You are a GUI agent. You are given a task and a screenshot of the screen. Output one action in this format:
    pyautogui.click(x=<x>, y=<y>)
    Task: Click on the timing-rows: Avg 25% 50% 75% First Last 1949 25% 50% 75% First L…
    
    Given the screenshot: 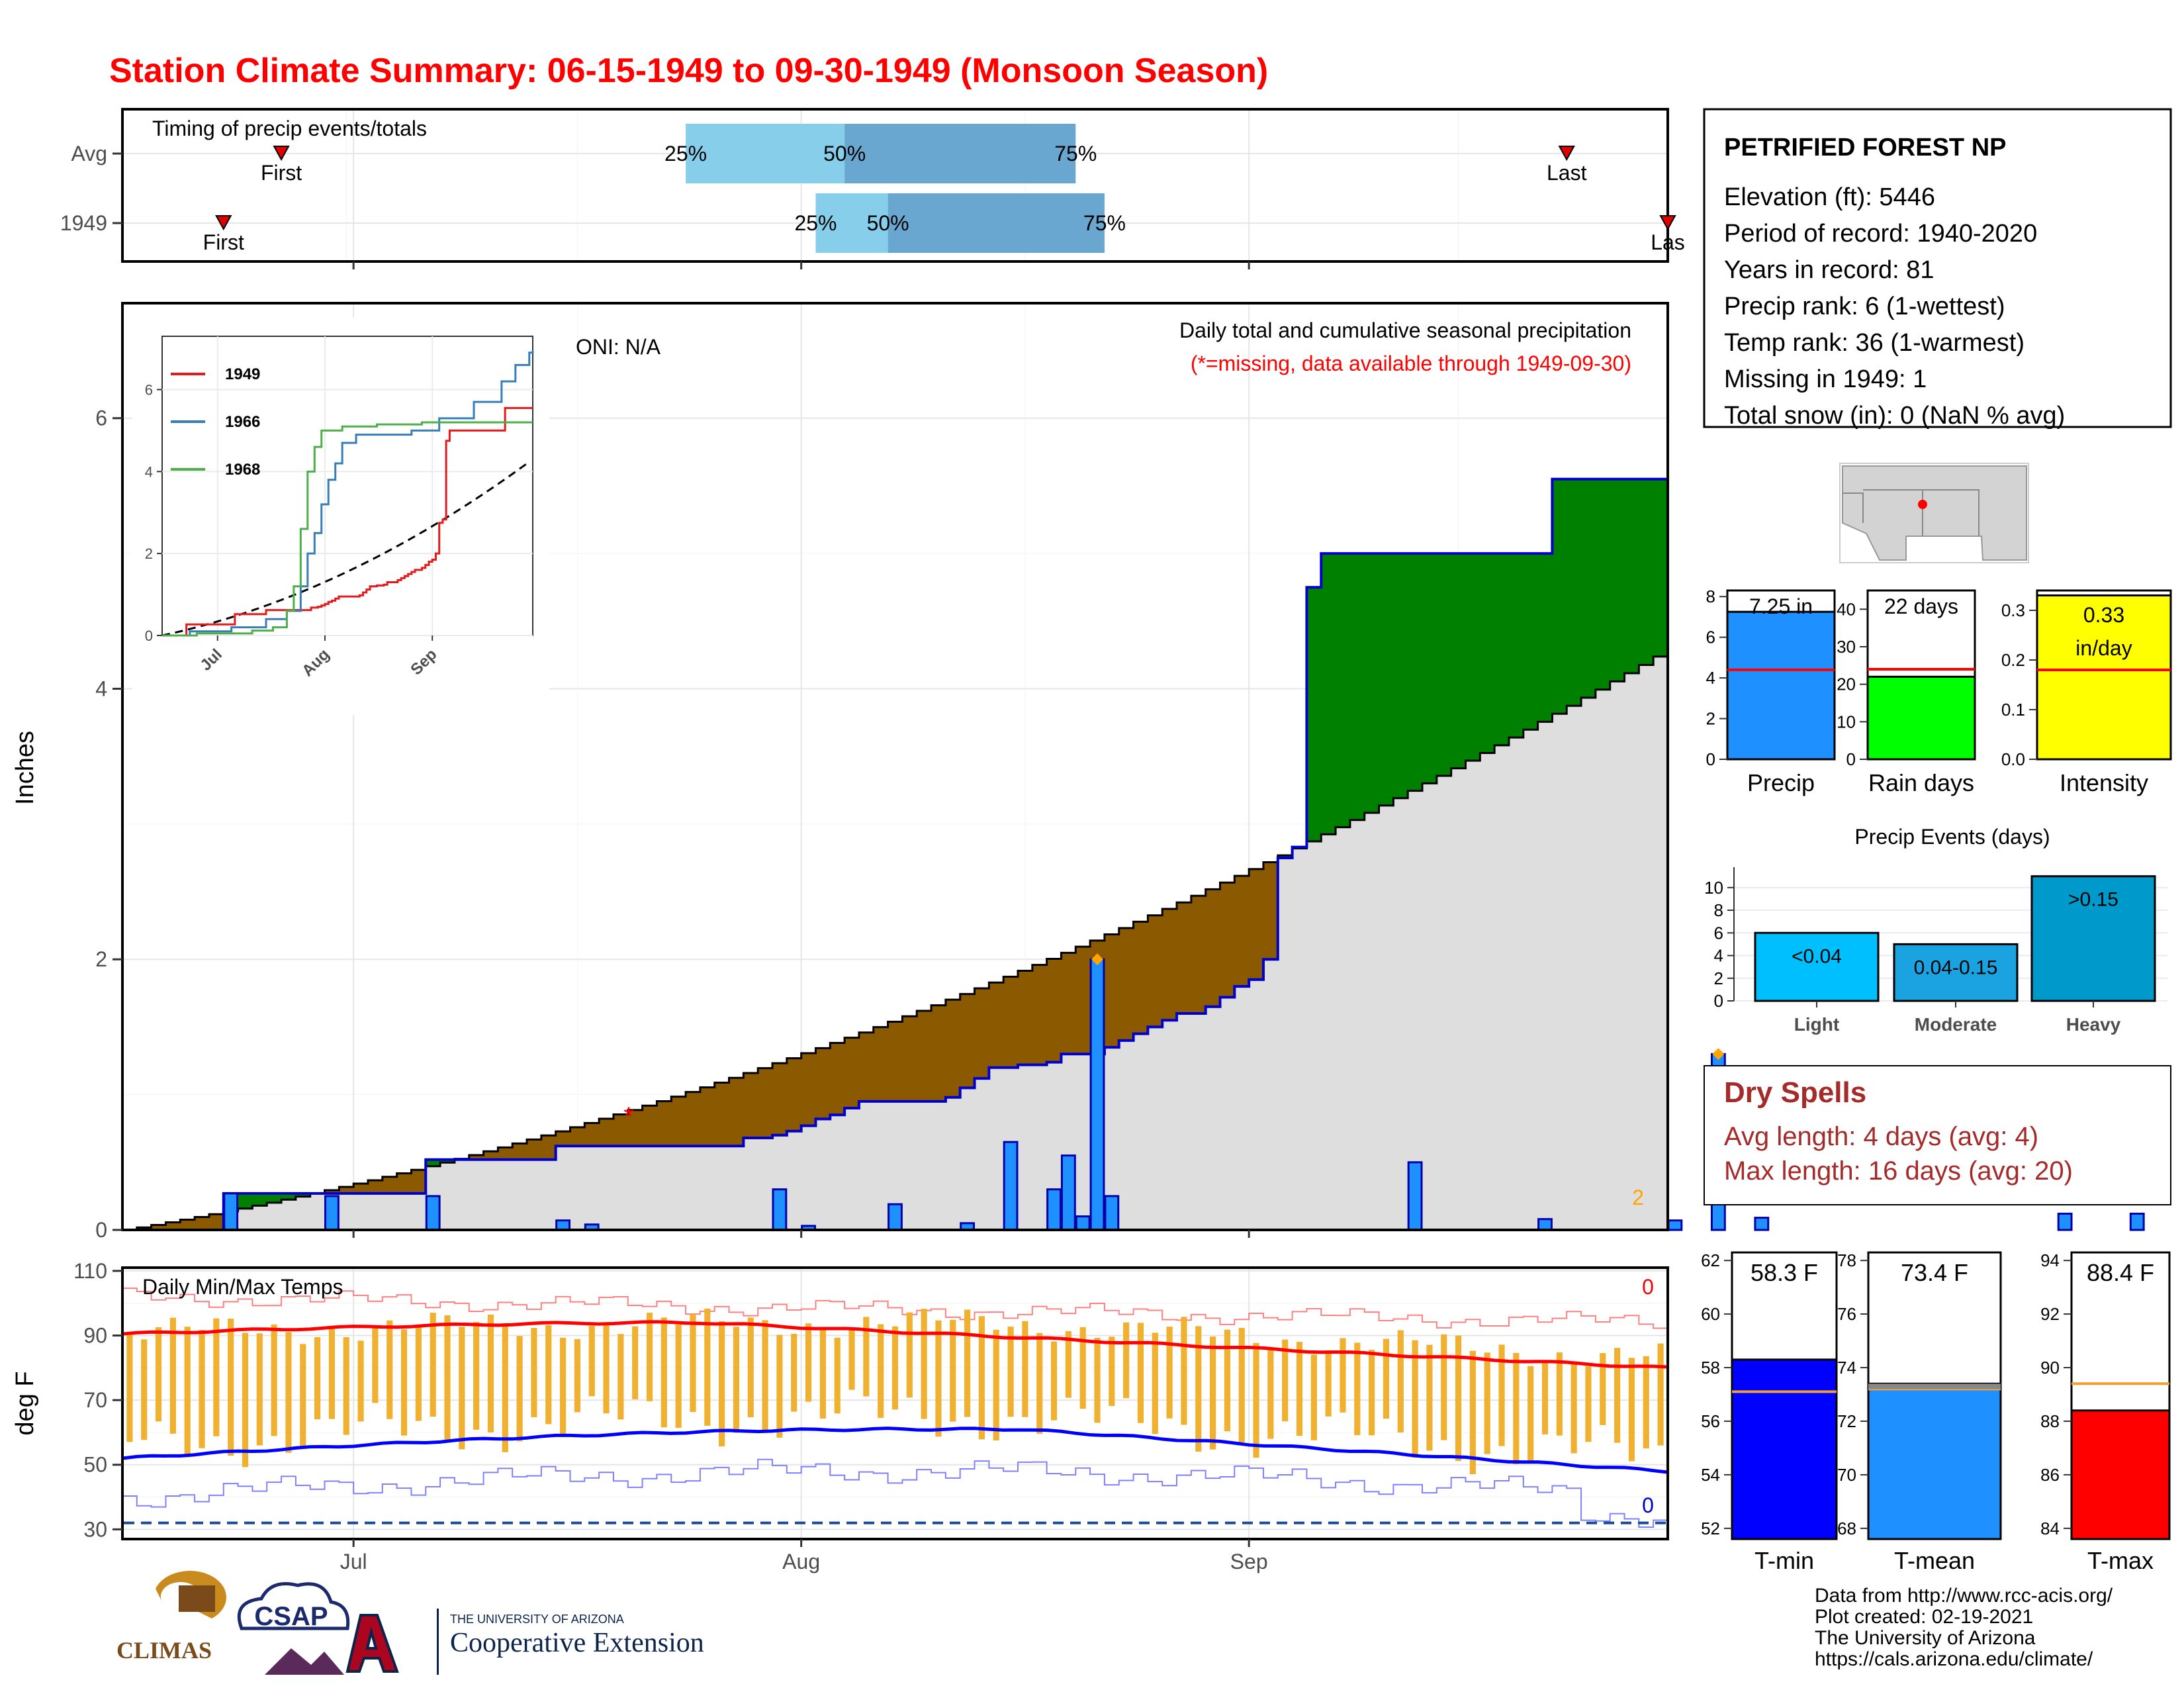 What is the action you would take?
    pyautogui.click(x=872, y=189)
    